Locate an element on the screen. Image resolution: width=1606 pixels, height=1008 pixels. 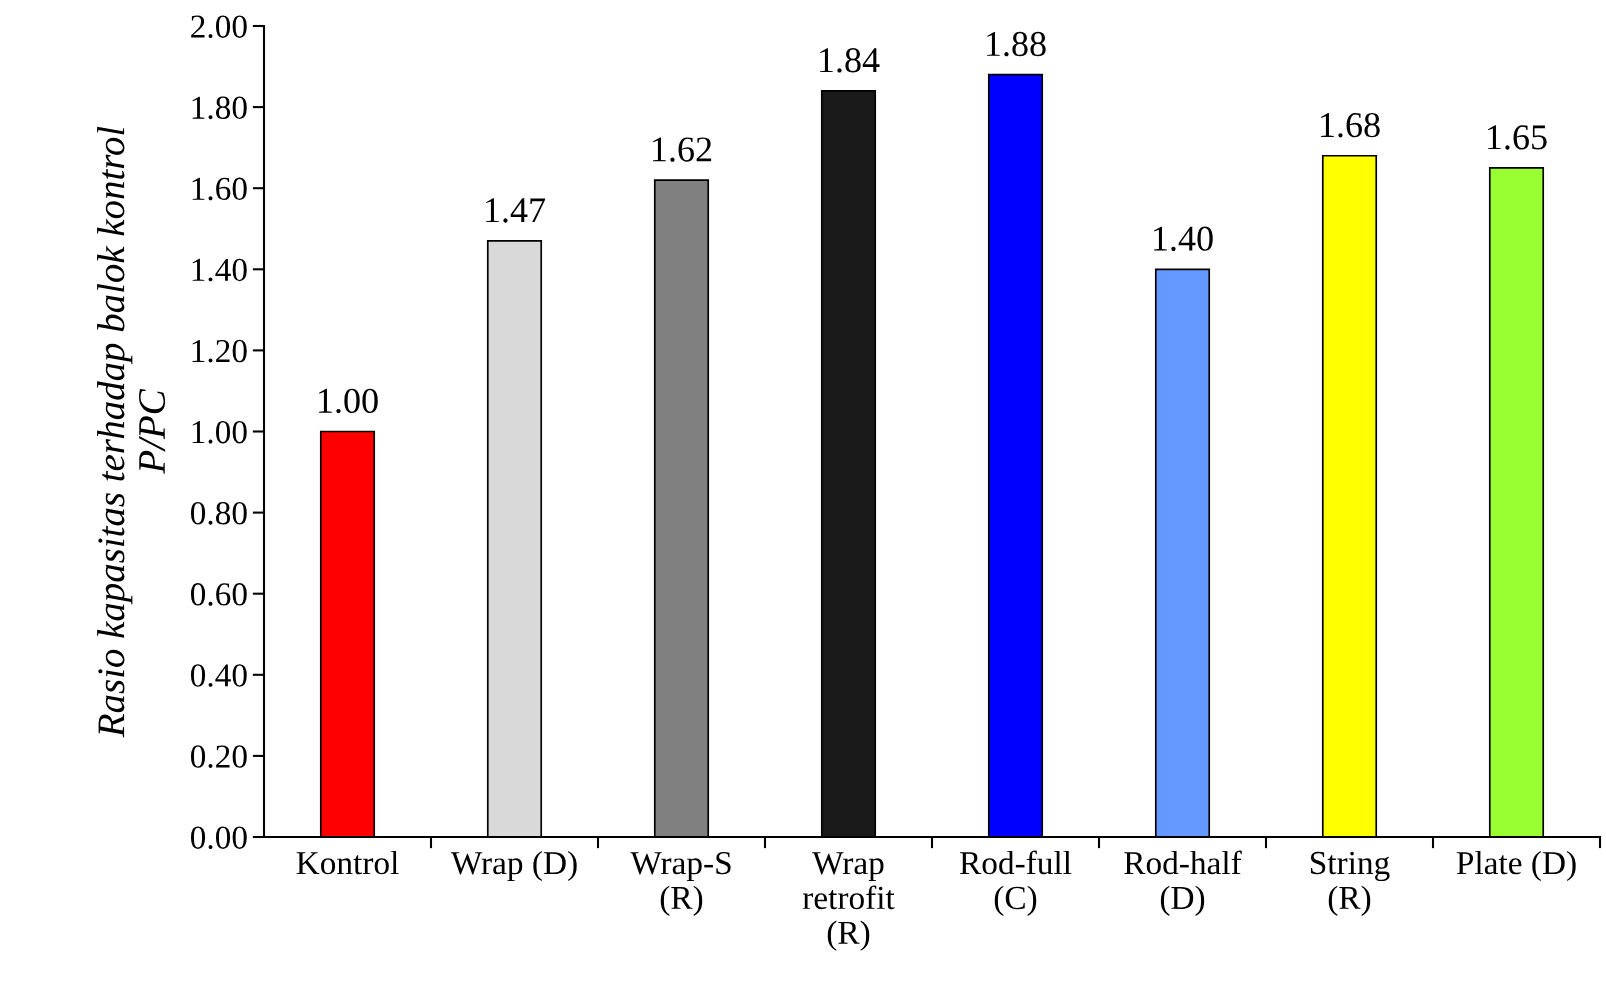
x-tick-label: Plate (D) is located at coordinates (1516, 866).